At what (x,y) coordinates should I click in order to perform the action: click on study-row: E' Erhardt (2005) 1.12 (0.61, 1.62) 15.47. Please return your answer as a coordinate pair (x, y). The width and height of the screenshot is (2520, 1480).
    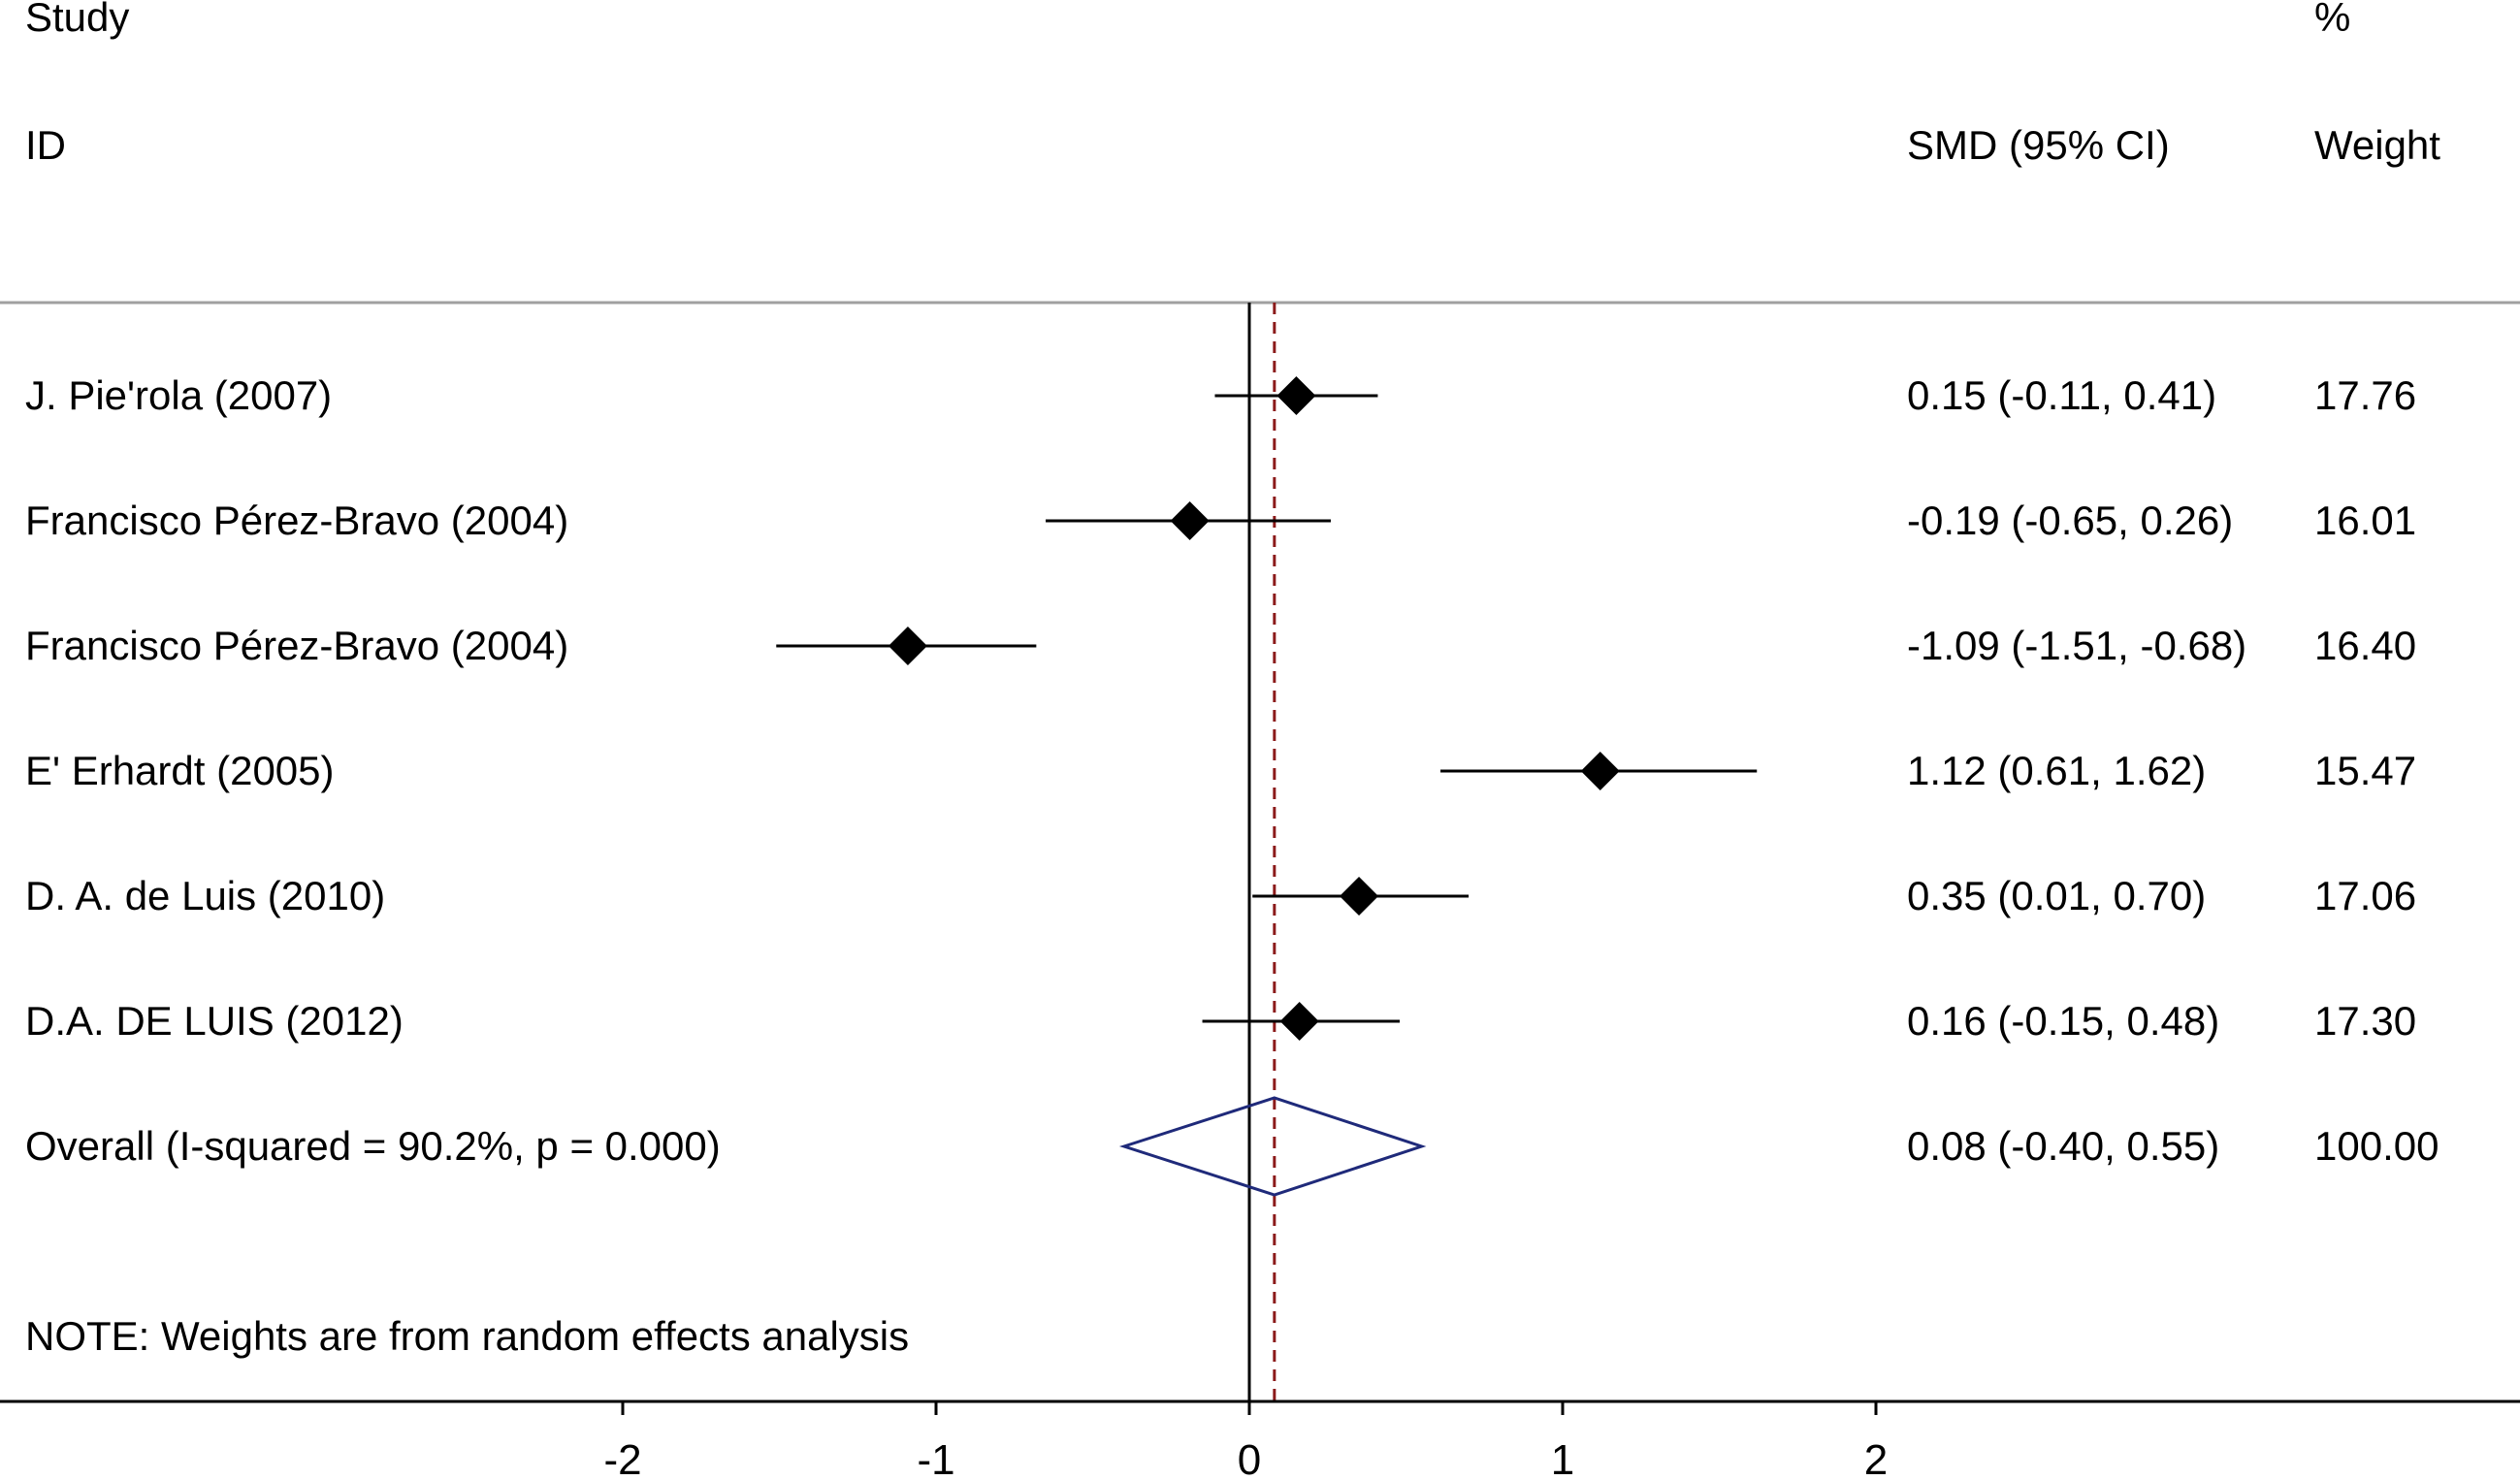
    Looking at the image, I should click on (1220, 770).